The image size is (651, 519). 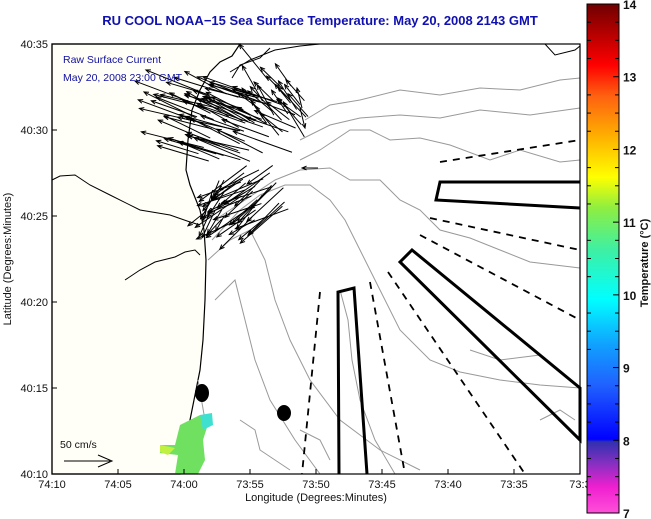 I want to click on legend-line1: Raw Surface Current, so click(x=112, y=60).